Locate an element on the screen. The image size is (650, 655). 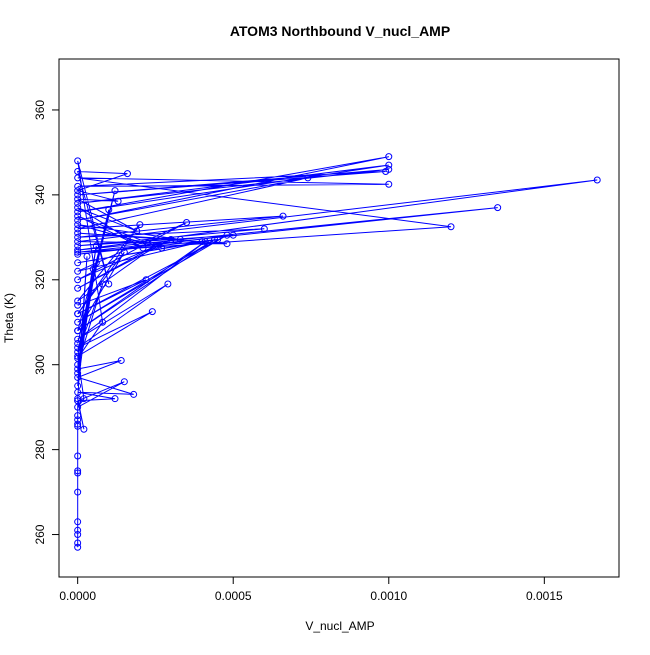
y-tick-label: 360 is located at coordinates (40, 110).